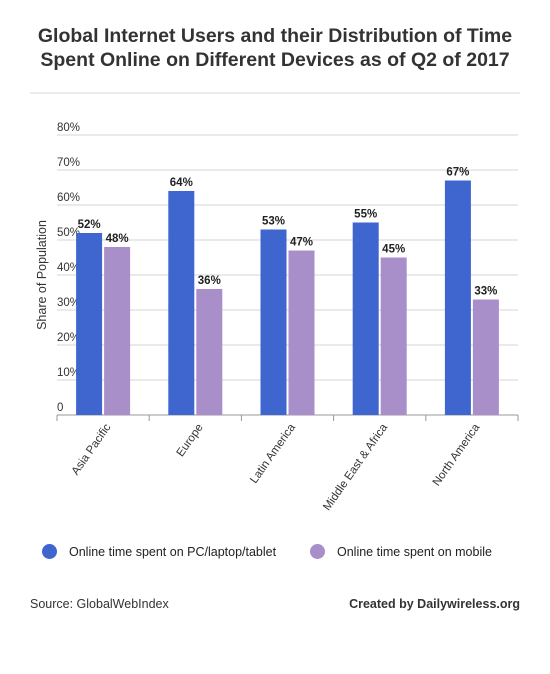 This screenshot has width=550, height=674. Describe the element at coordinates (68, 338) in the screenshot. I see `y-tick-label: 20%` at that location.